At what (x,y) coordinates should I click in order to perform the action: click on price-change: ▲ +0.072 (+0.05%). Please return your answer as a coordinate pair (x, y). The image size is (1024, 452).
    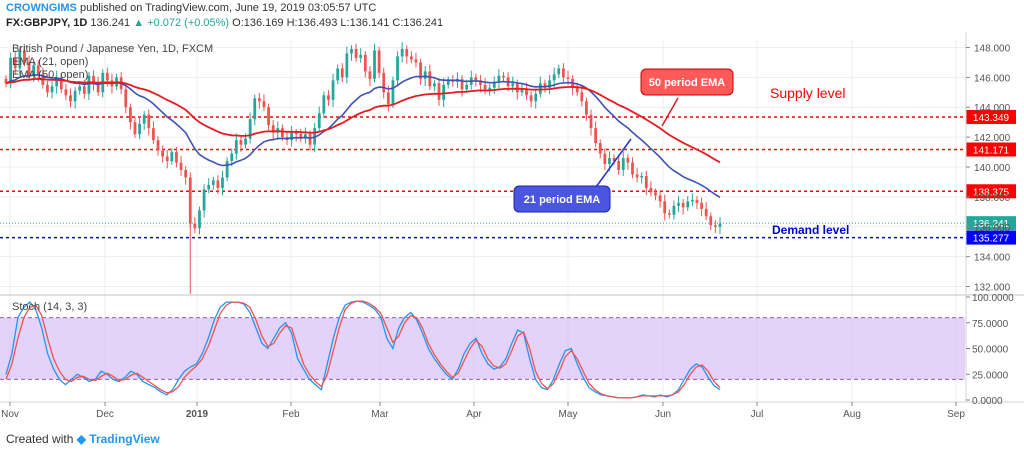
    Looking at the image, I should click on (181, 23).